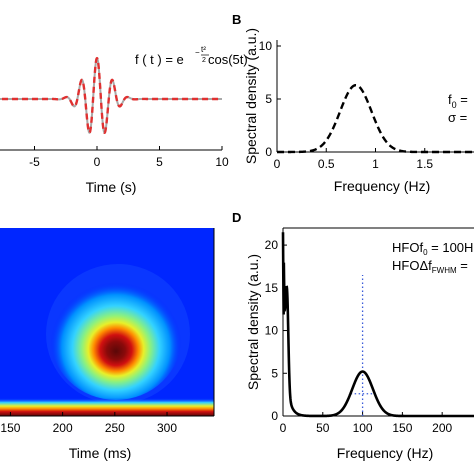 This screenshot has width=474, height=474. I want to click on panel-c-xtick-label: 250, so click(115, 428).